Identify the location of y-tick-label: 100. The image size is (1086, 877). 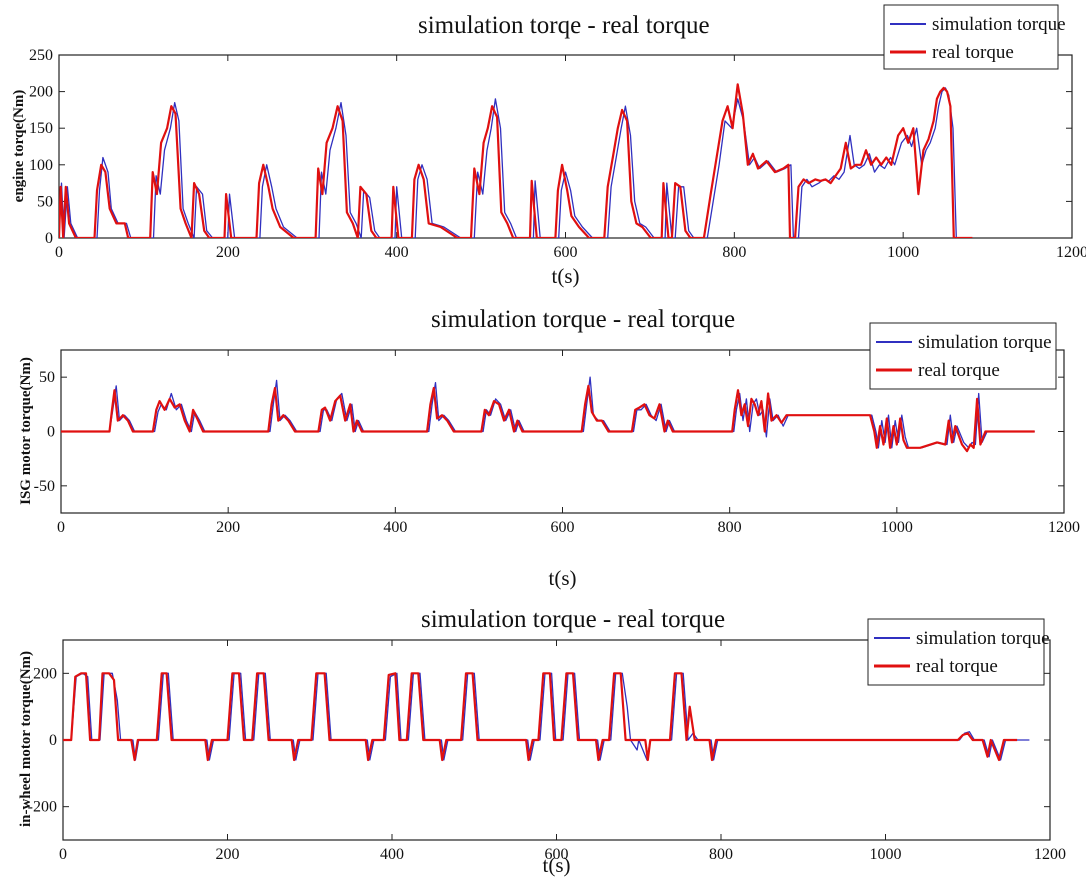
(41, 165).